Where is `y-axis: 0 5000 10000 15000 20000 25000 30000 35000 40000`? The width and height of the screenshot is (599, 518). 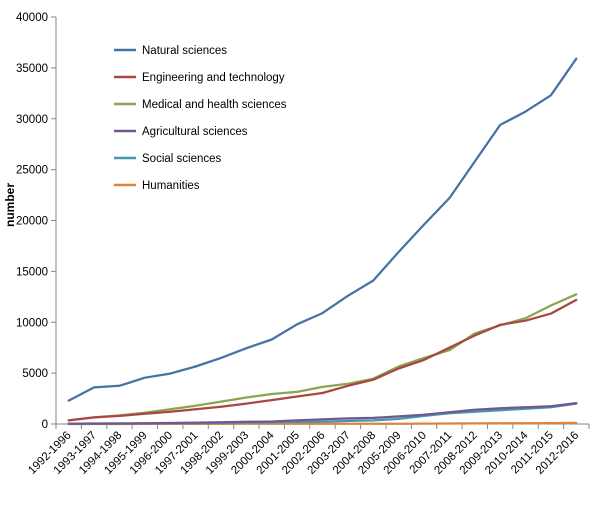 y-axis: 0 5000 10000 15000 20000 25000 30000 35000 40000 is located at coordinates (36, 221).